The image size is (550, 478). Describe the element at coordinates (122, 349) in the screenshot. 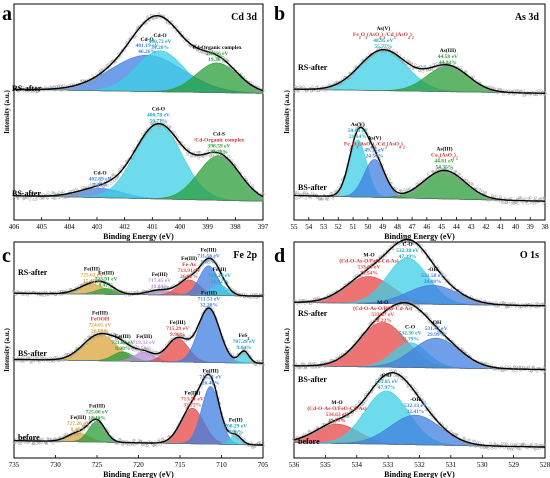

I see `peak-share: 8.00%` at that location.